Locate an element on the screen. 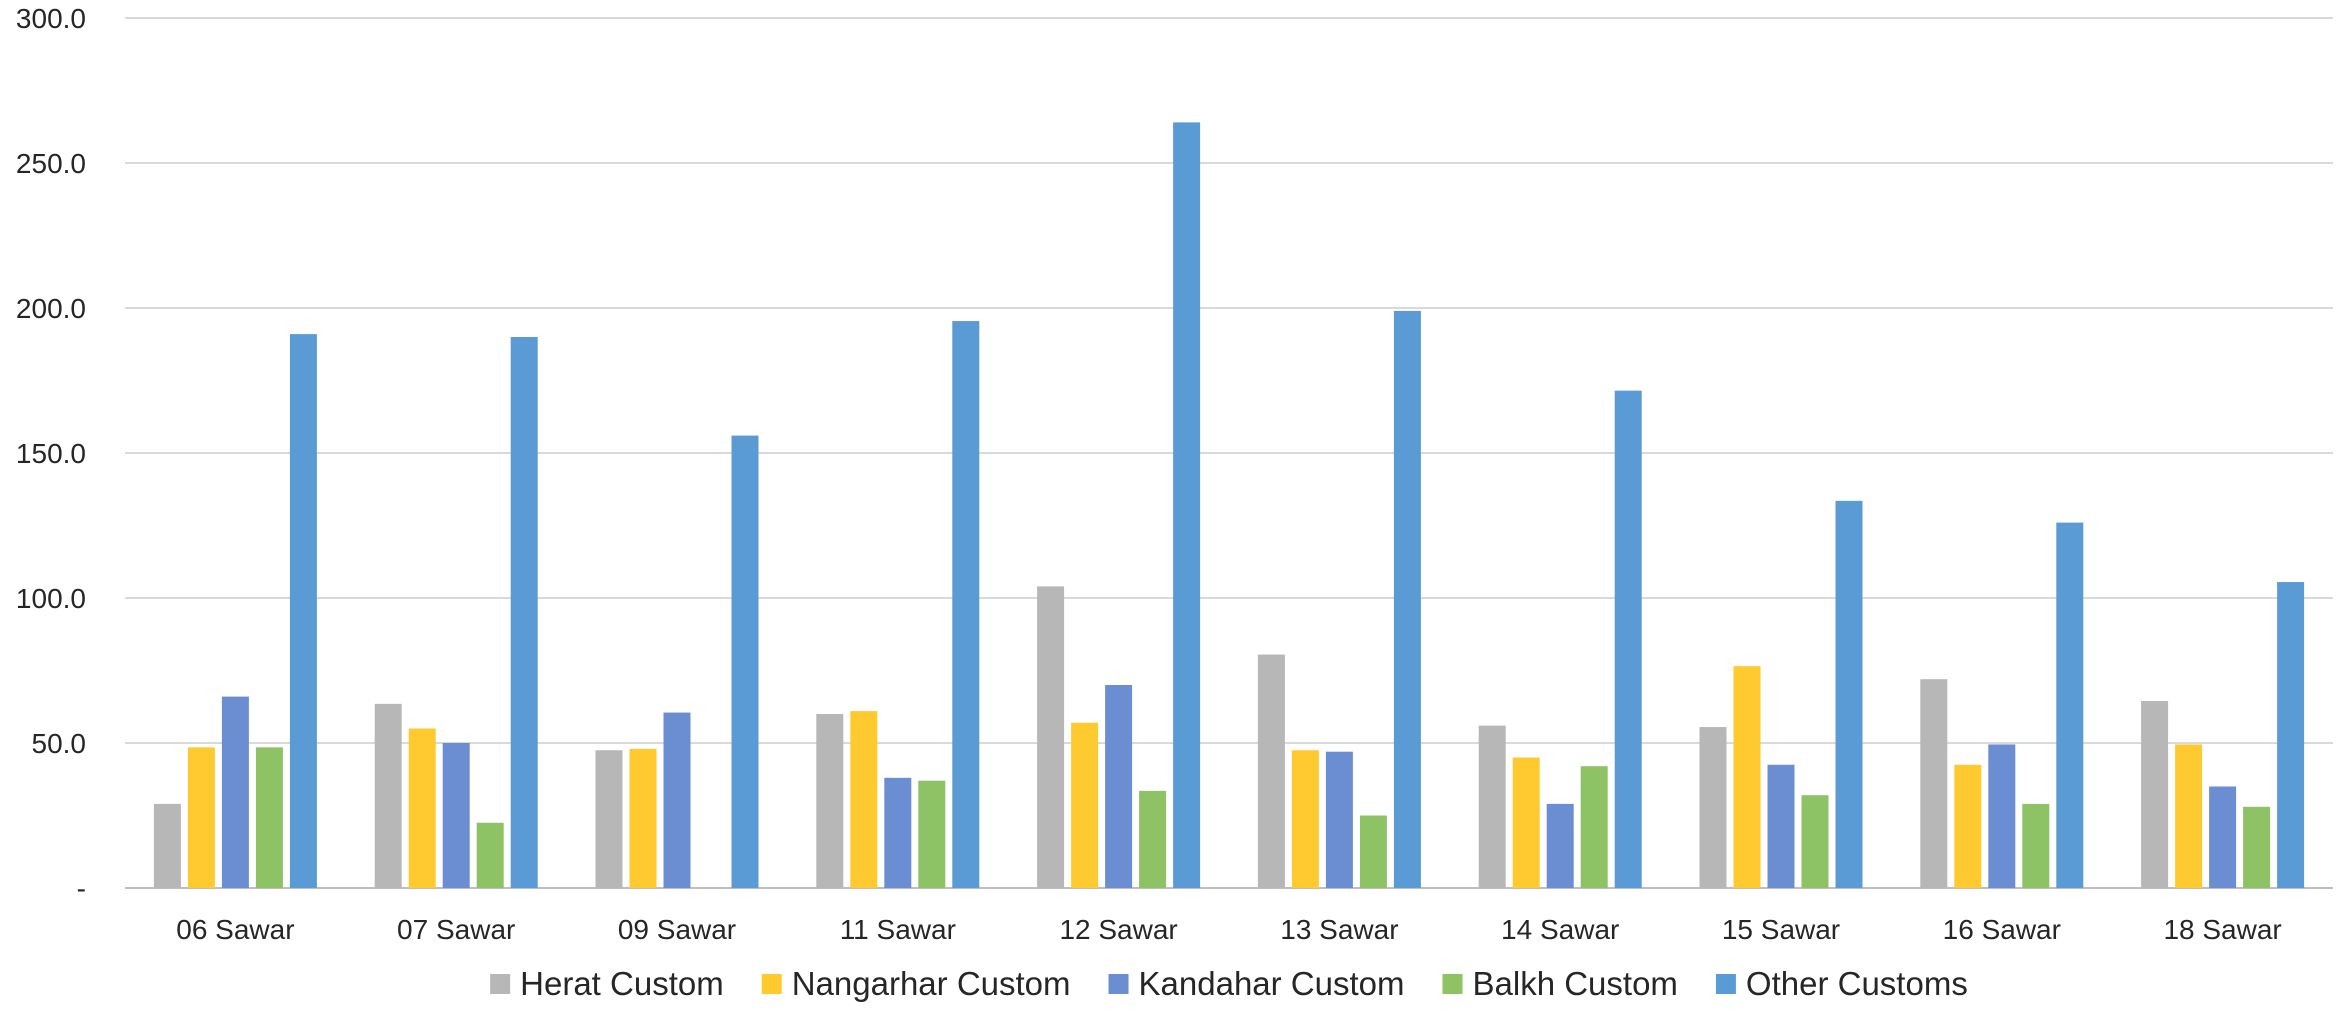 The height and width of the screenshot is (1017, 2343). bar-kandahar-custom-06-sawar is located at coordinates (235, 792).